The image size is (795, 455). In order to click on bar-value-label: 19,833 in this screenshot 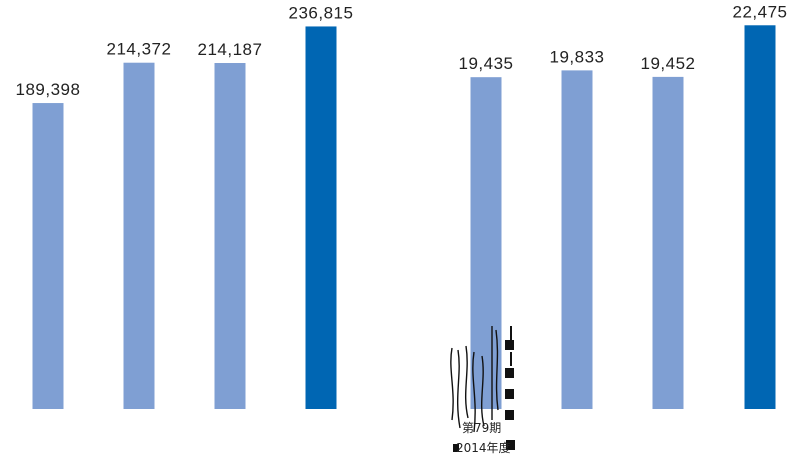, I will do `click(577, 56)`.